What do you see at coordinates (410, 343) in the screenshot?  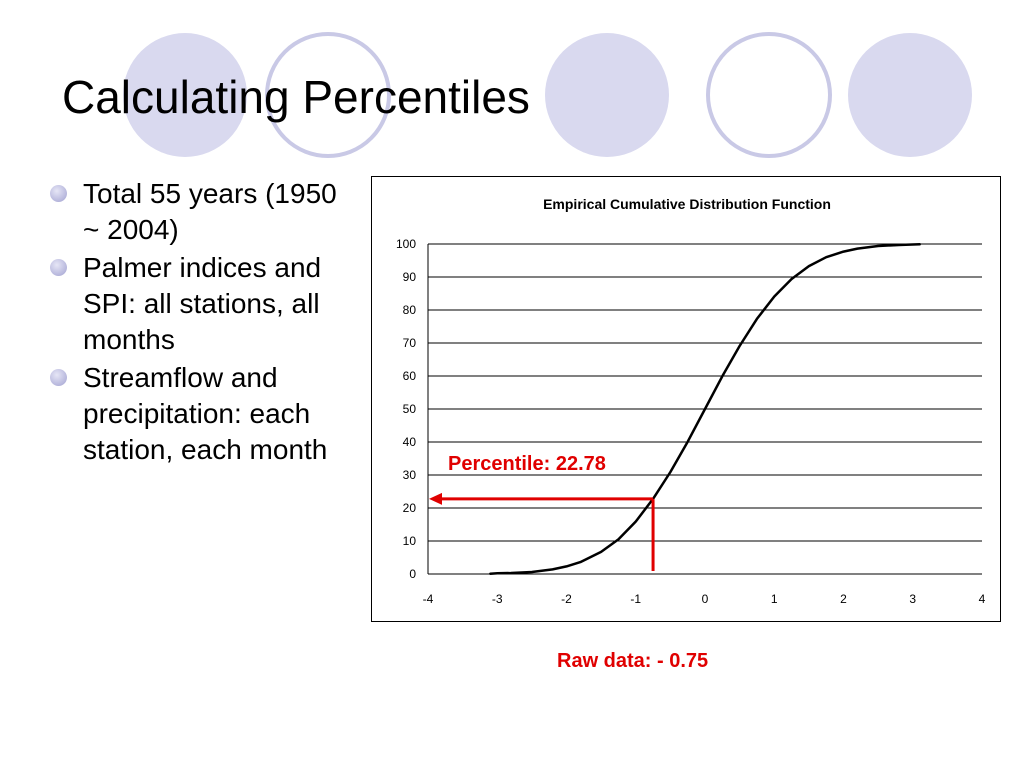 I see `y-tick-label: 70` at bounding box center [410, 343].